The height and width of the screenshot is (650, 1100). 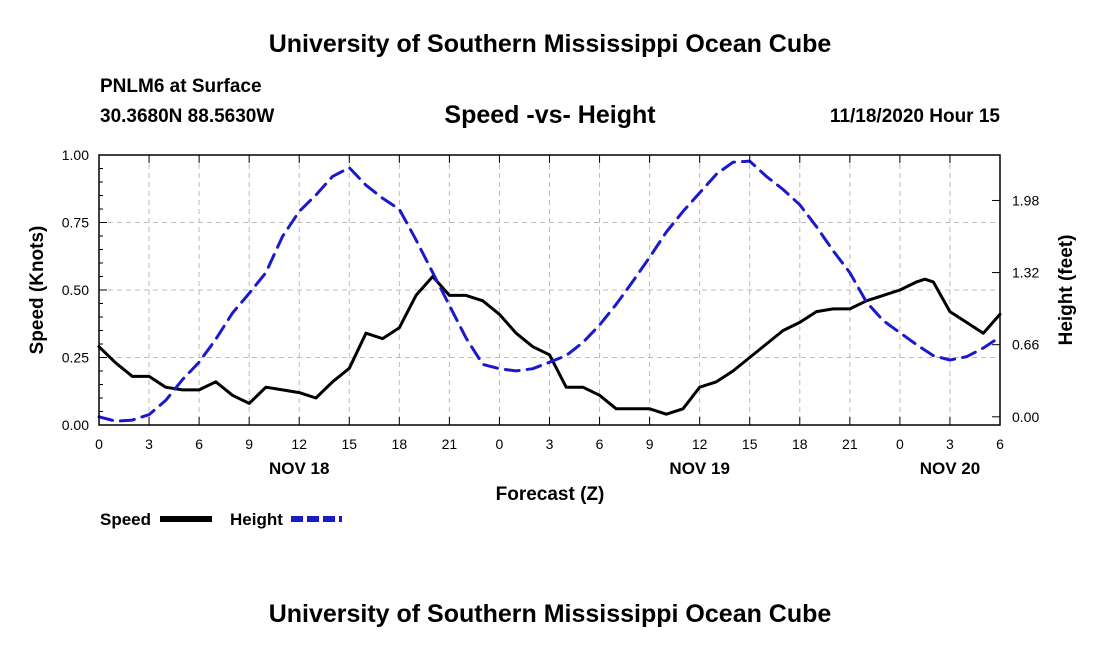 I want to click on y-tick-label: 0.25, so click(x=75, y=358).